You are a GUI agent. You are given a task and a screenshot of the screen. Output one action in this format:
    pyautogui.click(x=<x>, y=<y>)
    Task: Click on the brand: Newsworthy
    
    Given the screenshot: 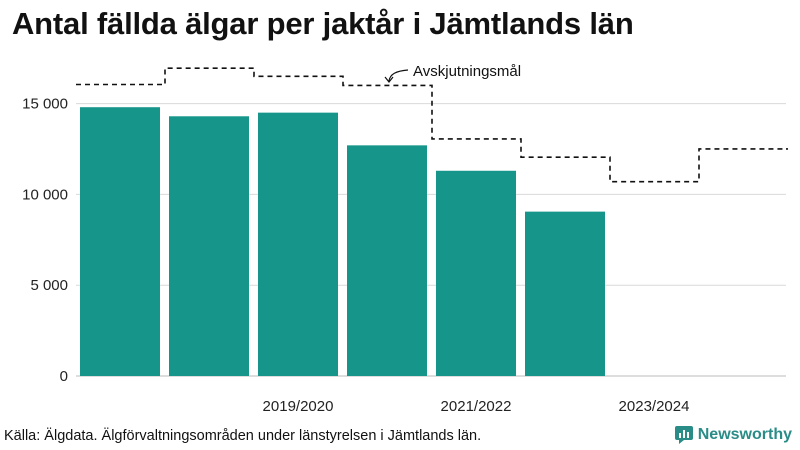 What is the action you would take?
    pyautogui.click(x=733, y=435)
    